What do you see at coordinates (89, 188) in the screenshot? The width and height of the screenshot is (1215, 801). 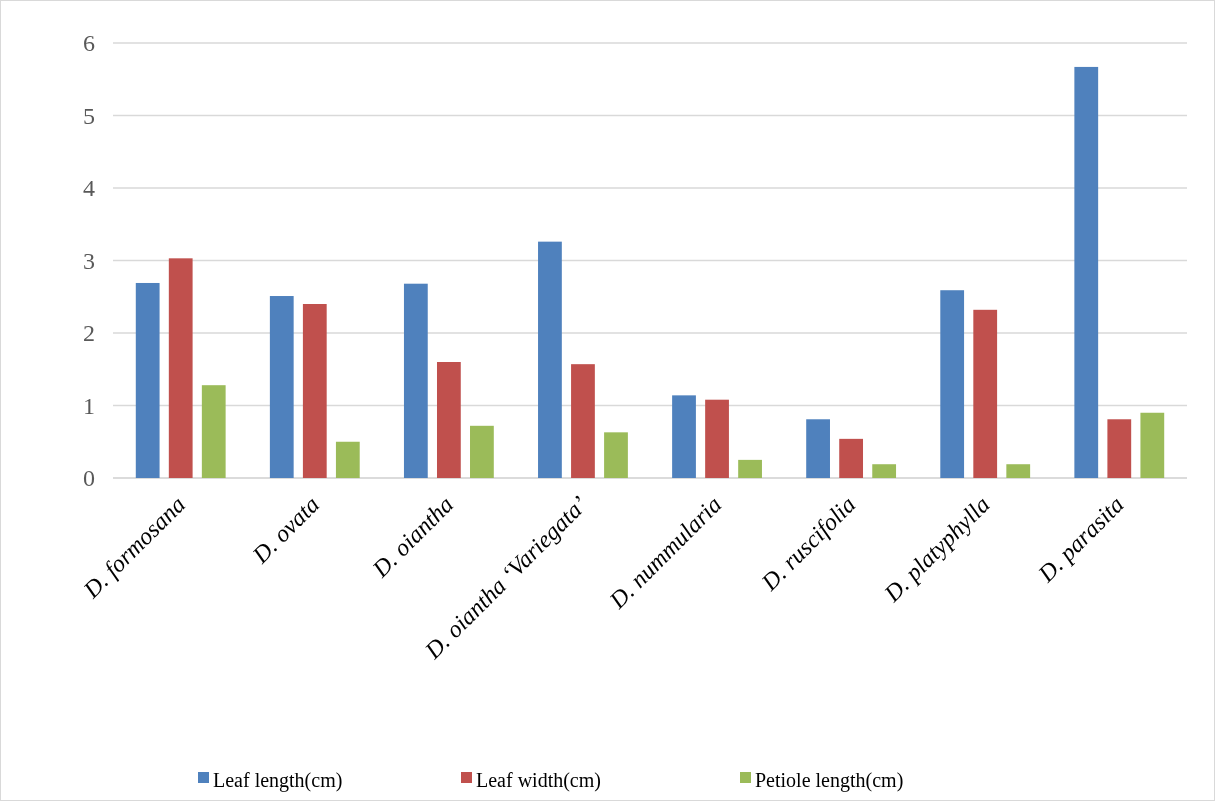 I see `y-tick-label: 4` at bounding box center [89, 188].